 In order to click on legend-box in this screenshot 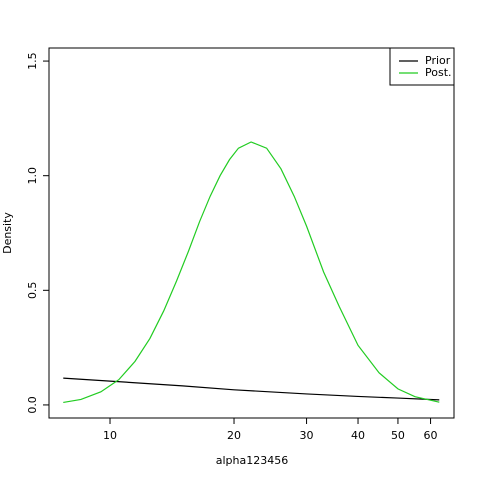, I will do `click(422, 66)`.